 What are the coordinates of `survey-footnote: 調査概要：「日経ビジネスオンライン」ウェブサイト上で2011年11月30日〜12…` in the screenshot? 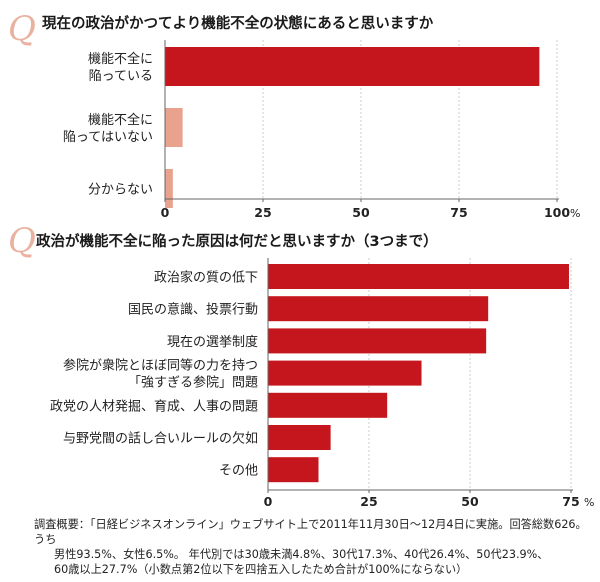 It's located at (312, 547).